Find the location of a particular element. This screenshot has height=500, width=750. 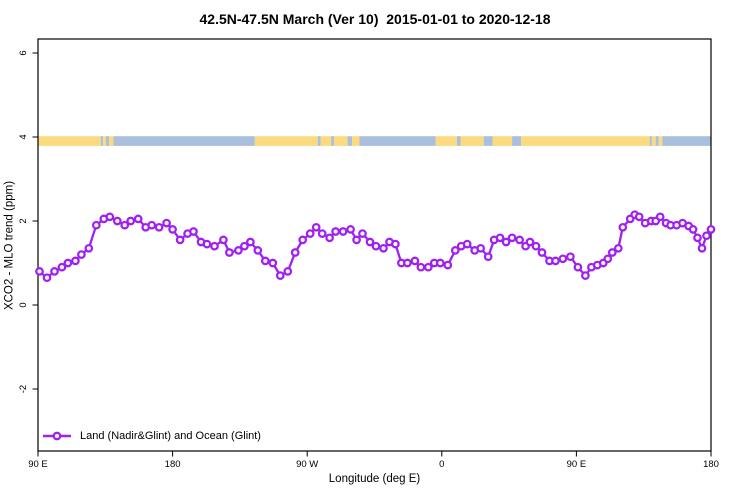

y-tick-label: 2 is located at coordinates (23, 220).